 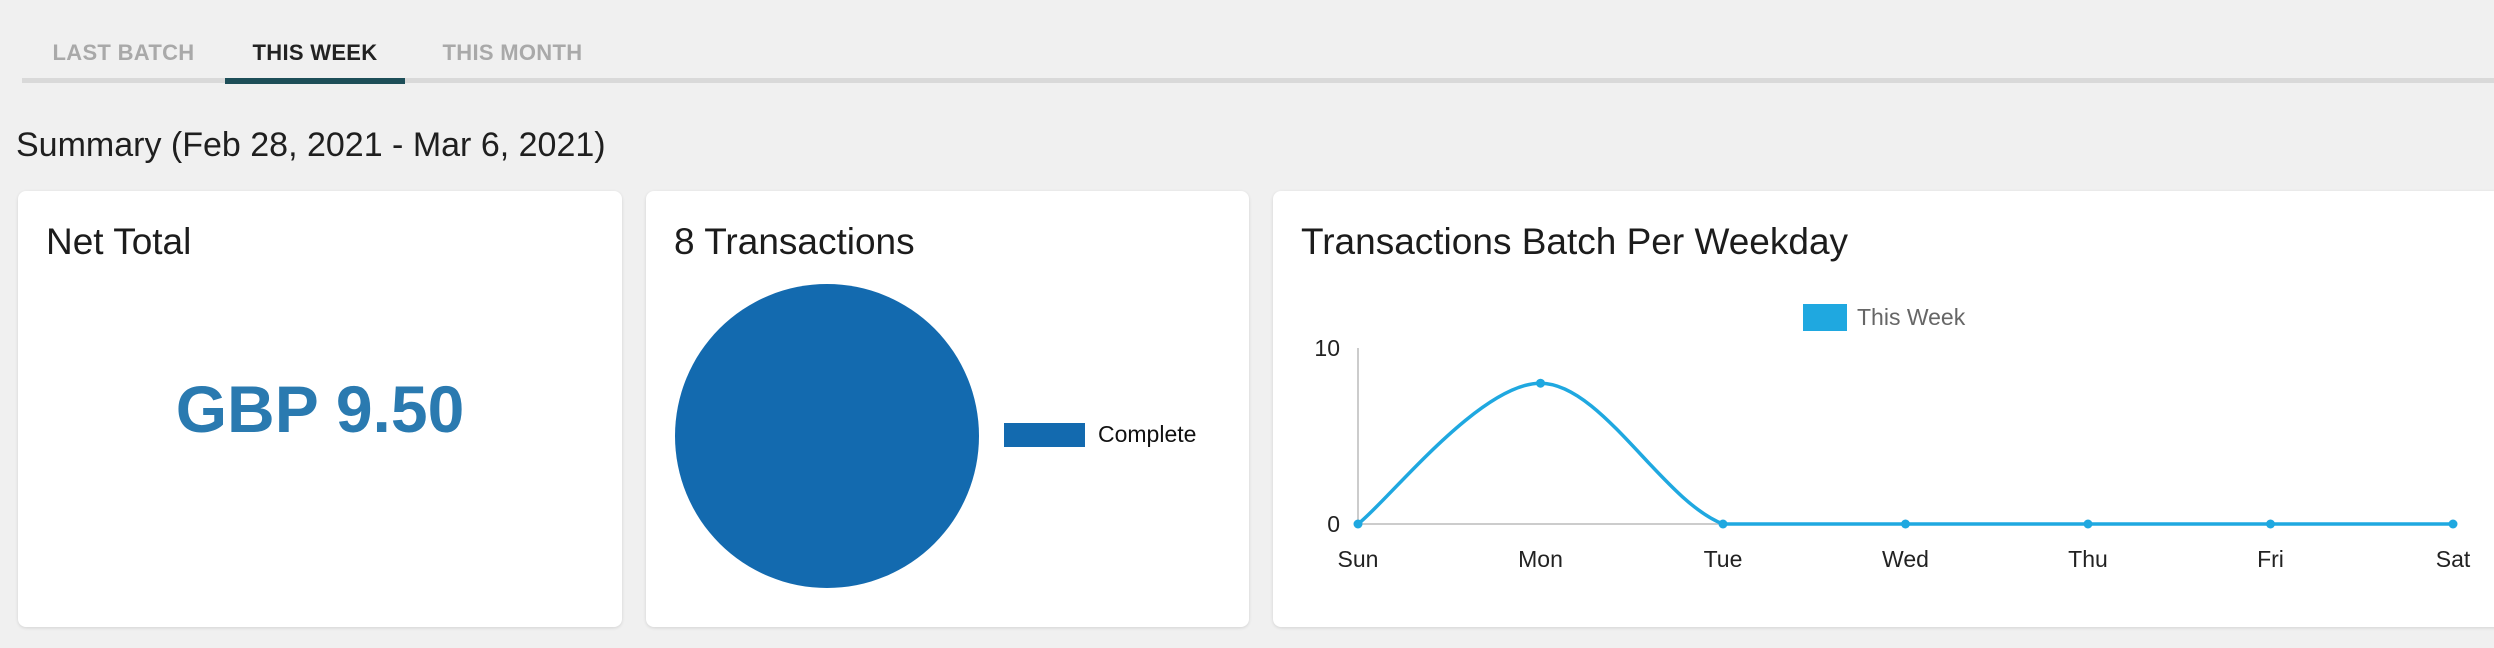 What do you see at coordinates (1825, 317) in the screenshot?
I see `legend-swatch-this-week` at bounding box center [1825, 317].